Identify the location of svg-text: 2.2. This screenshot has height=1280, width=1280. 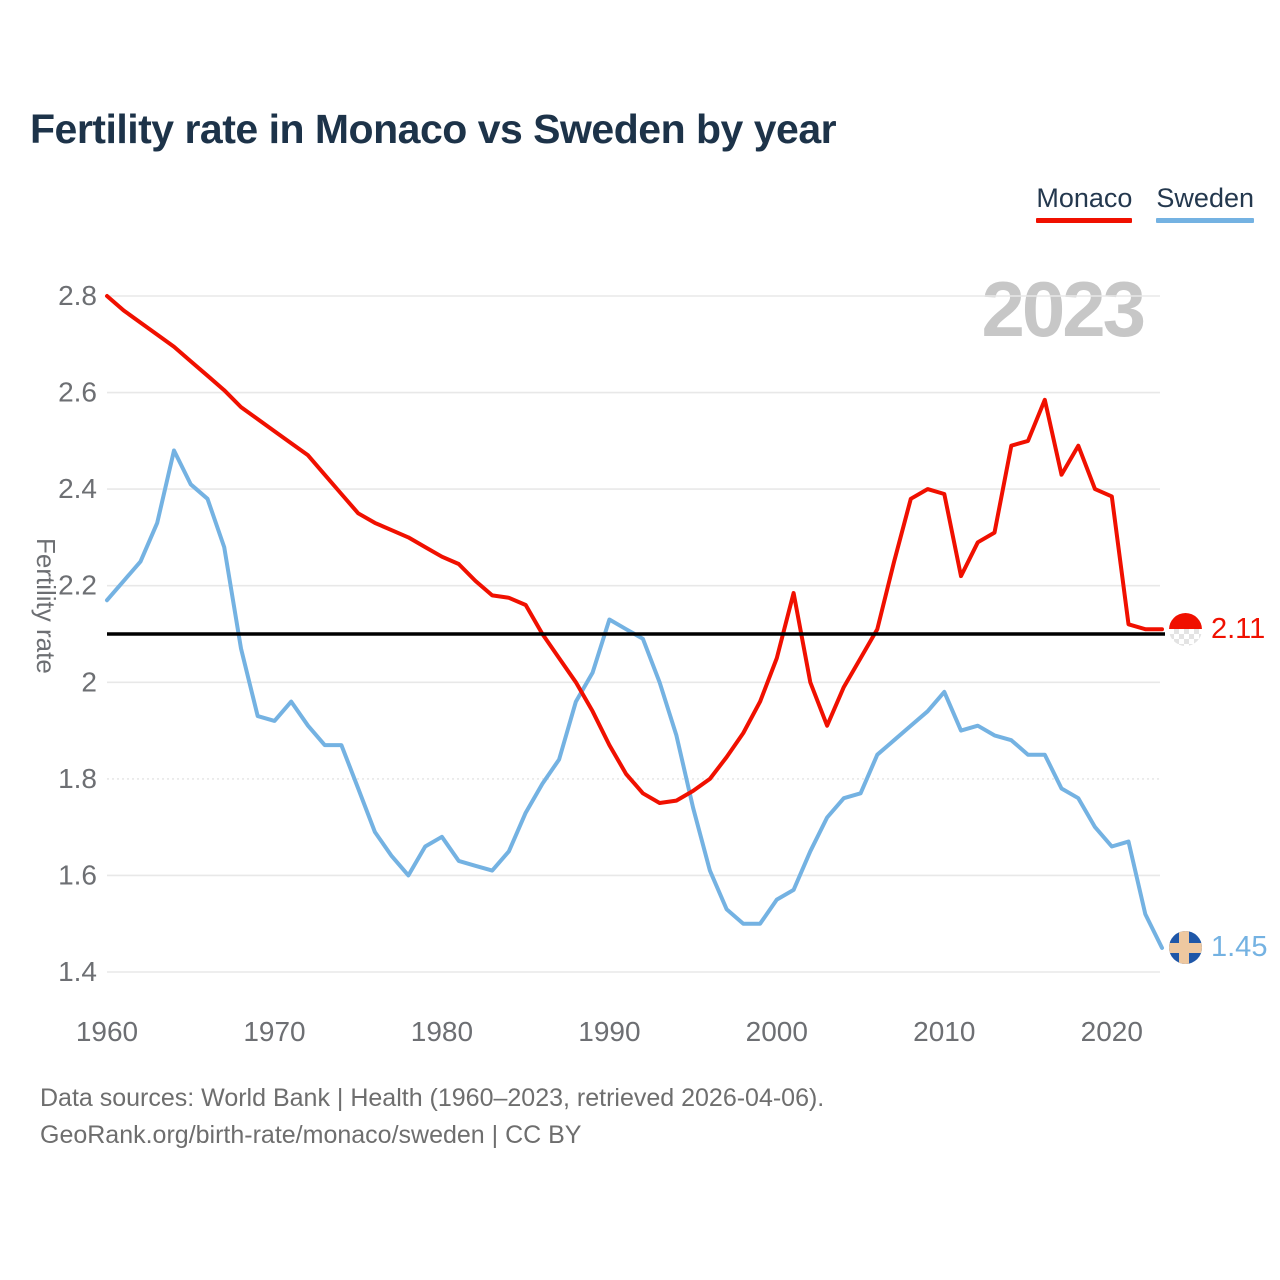
(77, 585).